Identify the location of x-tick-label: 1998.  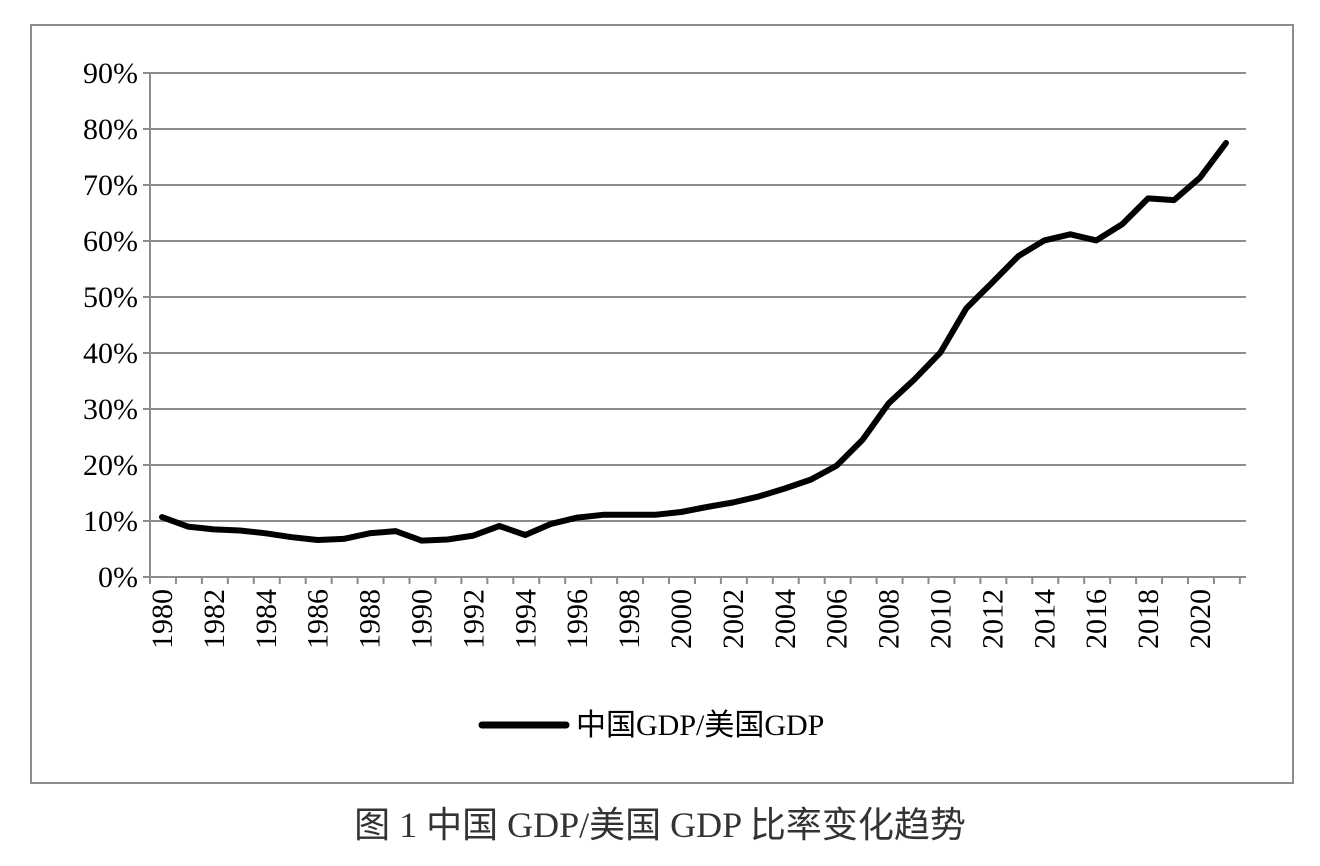
(629, 619).